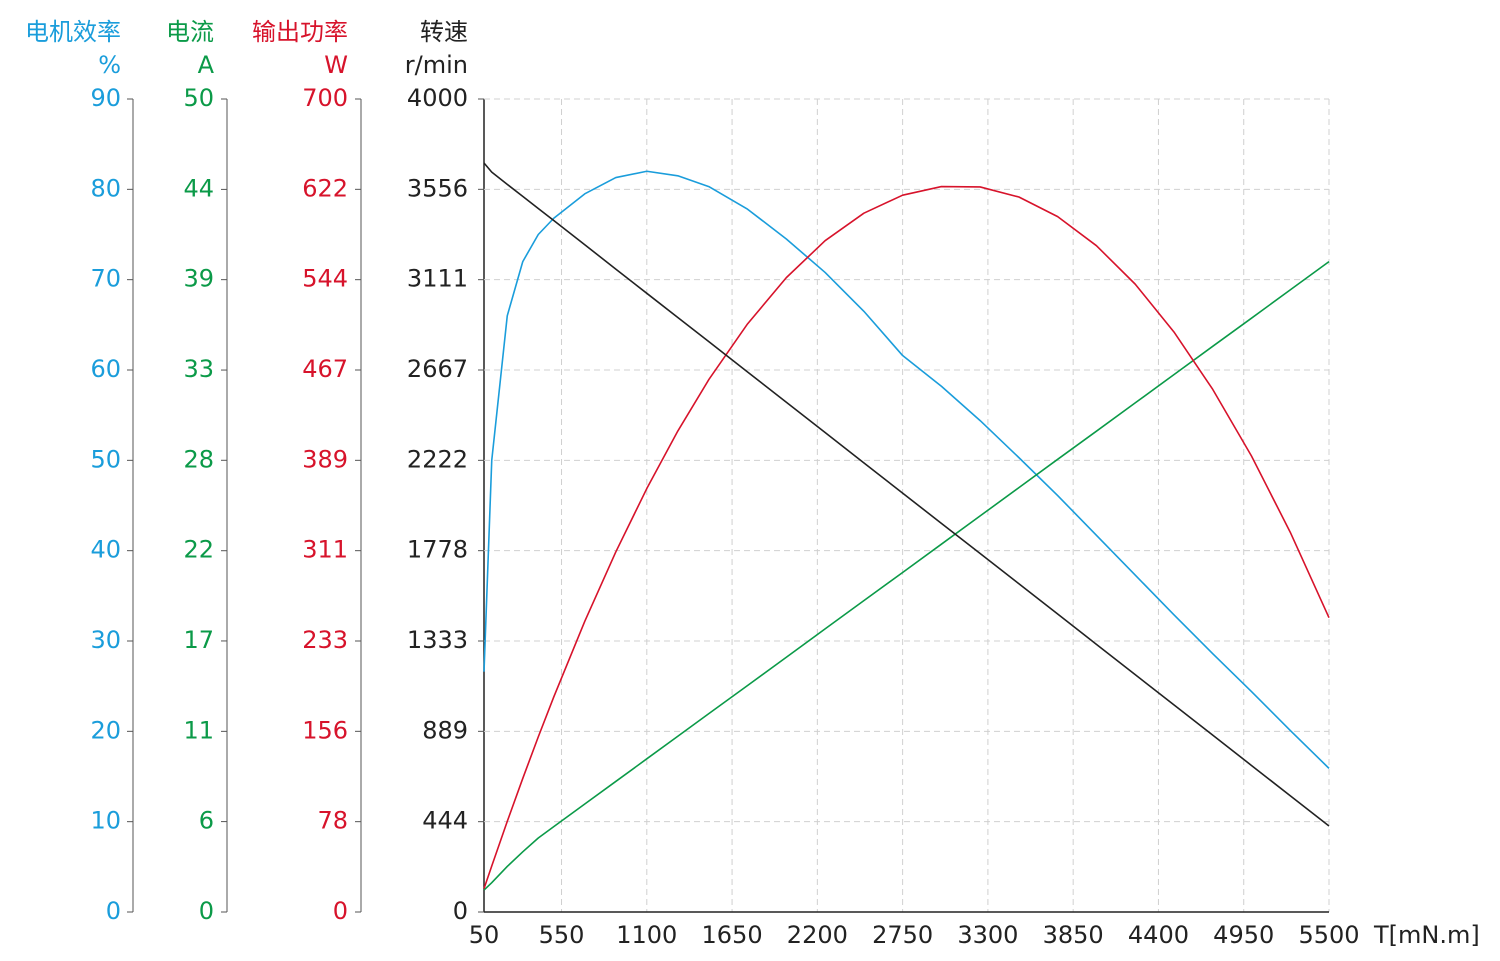  What do you see at coordinates (198, 640) in the screenshot?
I see `y-tick-label: 17` at bounding box center [198, 640].